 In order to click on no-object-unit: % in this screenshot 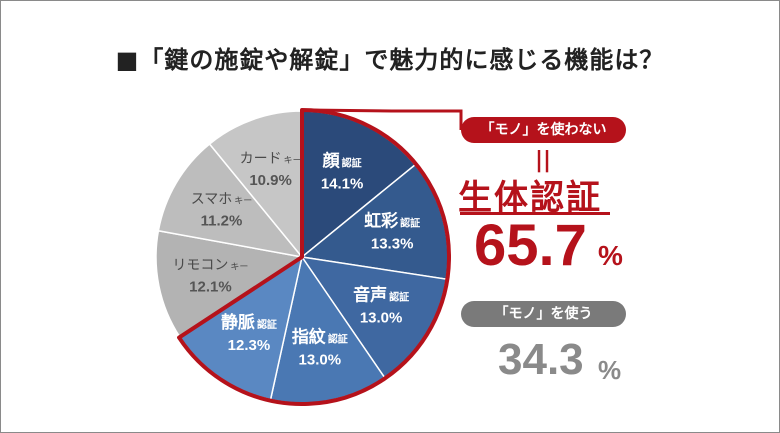, I will do `click(610, 255)`.